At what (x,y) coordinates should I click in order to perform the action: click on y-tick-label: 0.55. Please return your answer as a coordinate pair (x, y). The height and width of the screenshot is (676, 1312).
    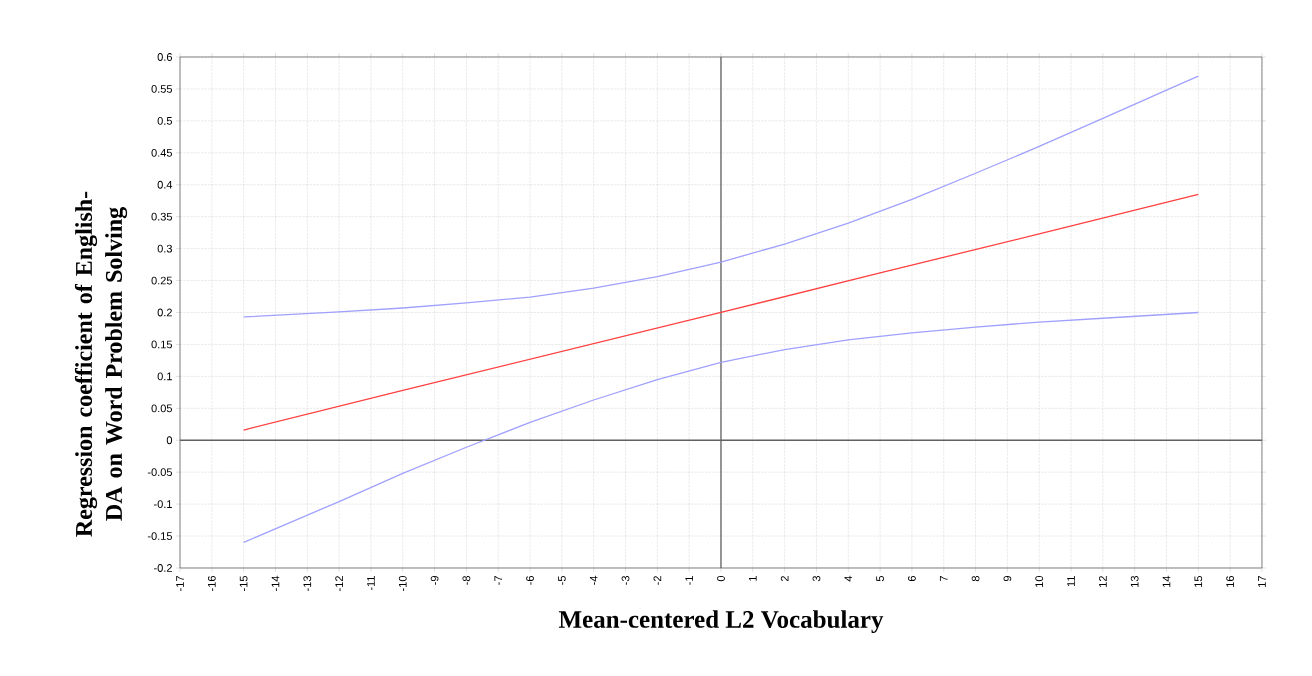
    Looking at the image, I should click on (161, 89).